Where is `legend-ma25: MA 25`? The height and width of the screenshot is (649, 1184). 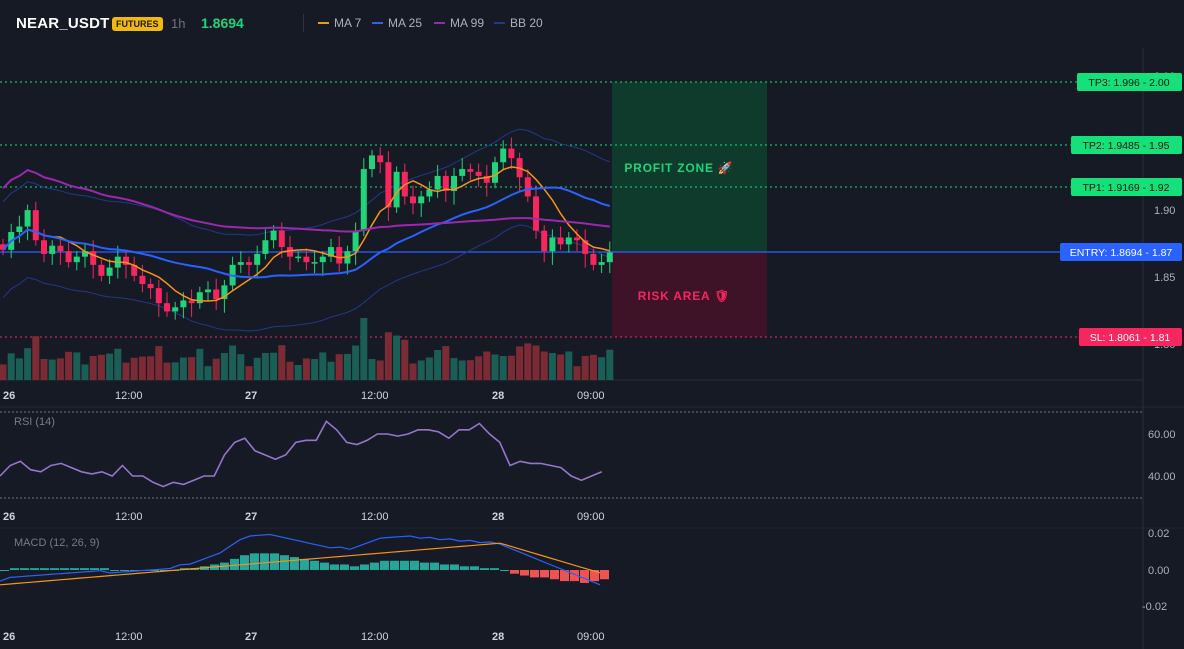
legend-ma25: MA 25 is located at coordinates (397, 23).